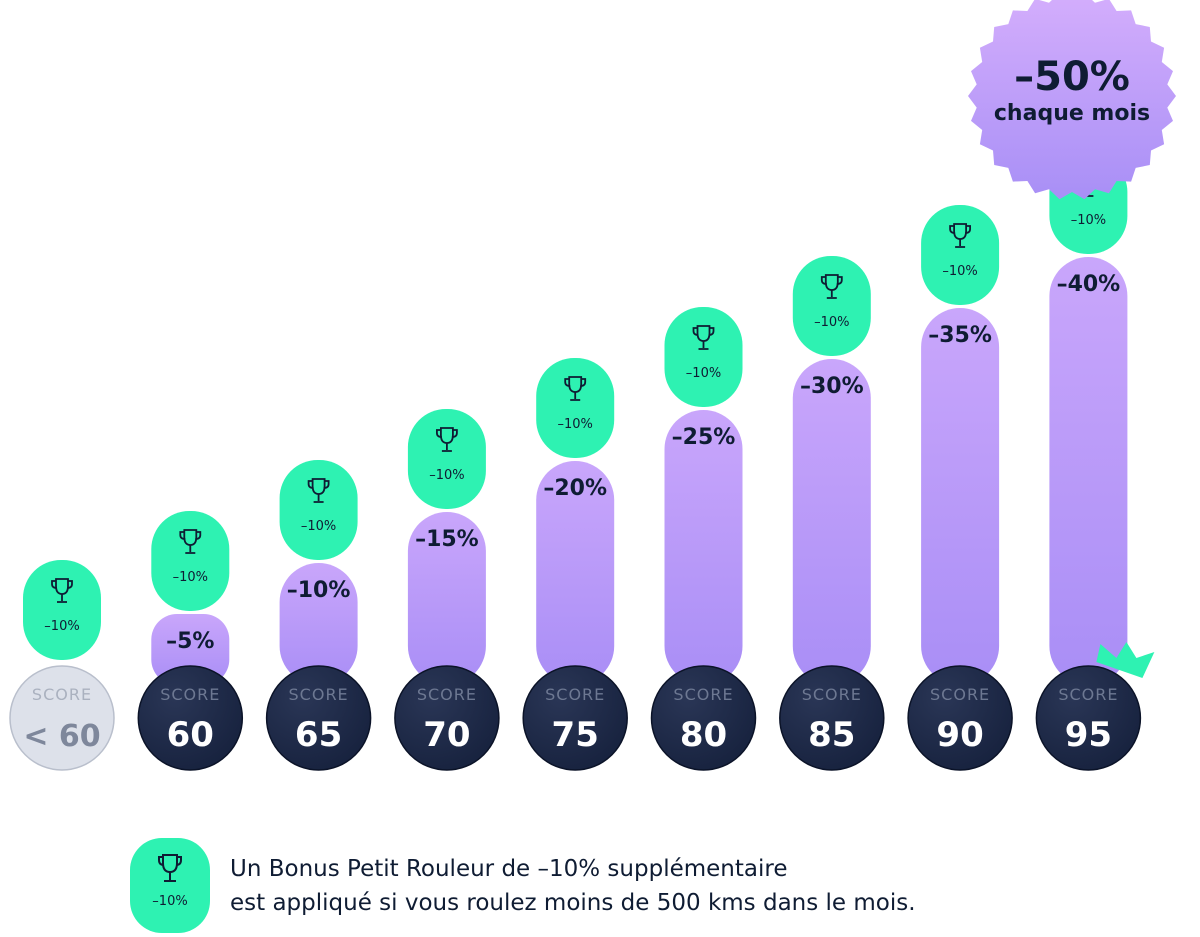 This screenshot has height=937, width=1200. I want to click on badge-value: –50%, so click(1072, 77).